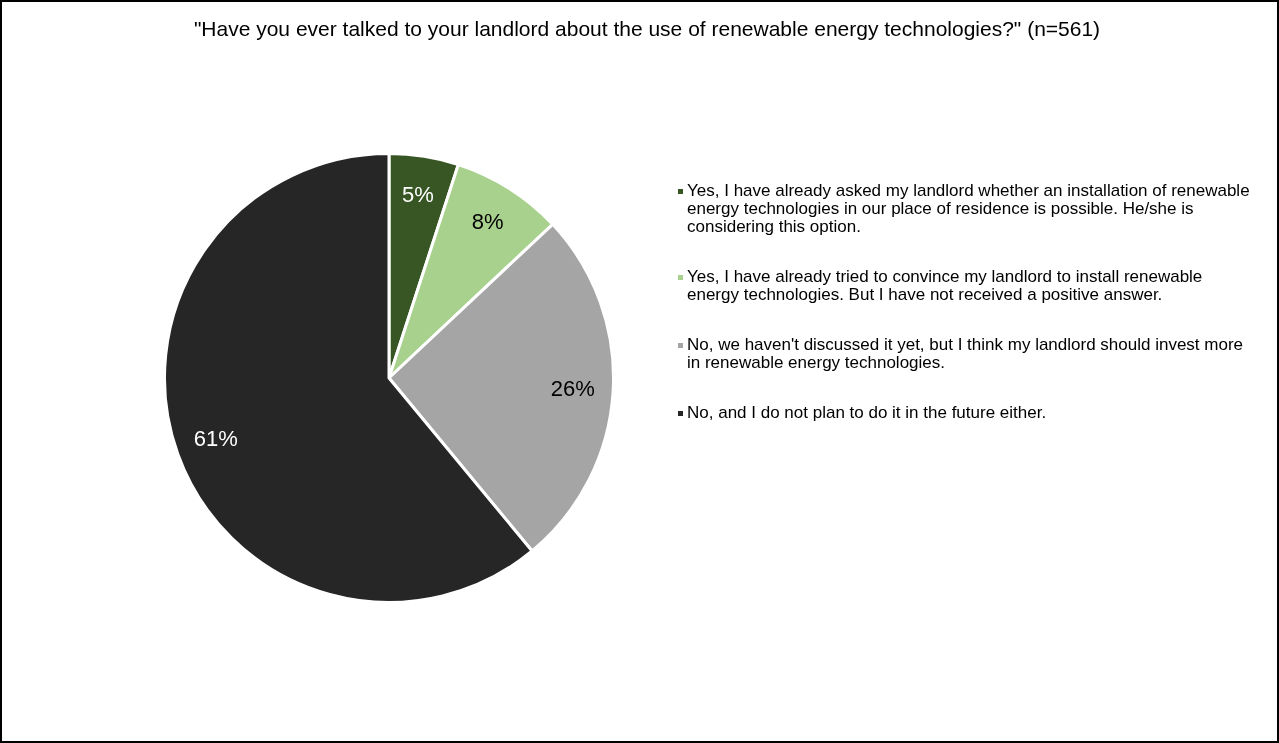 Image resolution: width=1279 pixels, height=743 pixels. I want to click on legend-label: No, we haven't discussed it yet, but I think my landlord should invest more in renewable energy technologies., so click(966, 353).